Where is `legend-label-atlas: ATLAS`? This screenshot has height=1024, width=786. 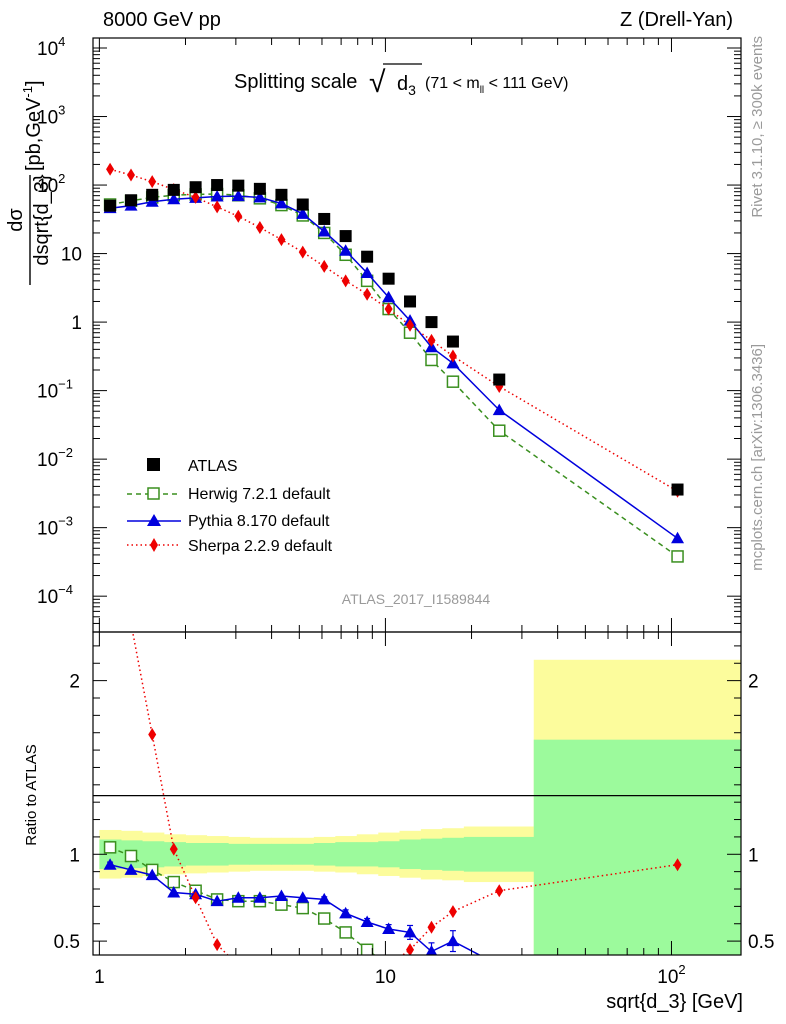 legend-label-atlas: ATLAS is located at coordinates (213, 466).